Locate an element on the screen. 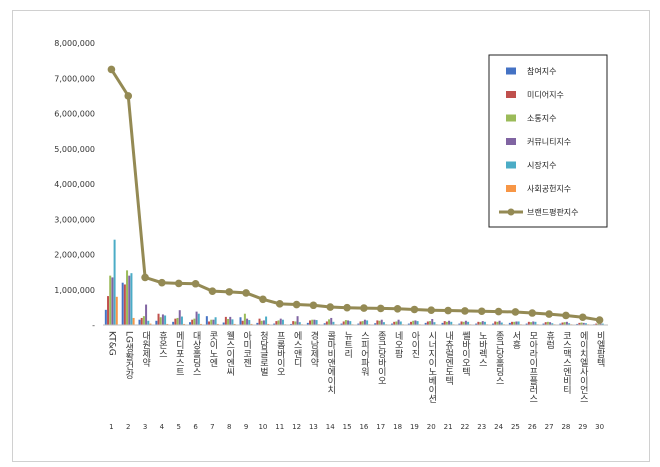  x-index-label: 16 is located at coordinates (363, 427).